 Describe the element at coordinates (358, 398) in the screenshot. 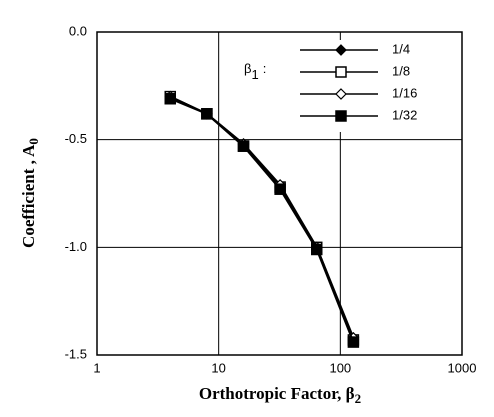

I see `x-label-sub: 2` at that location.